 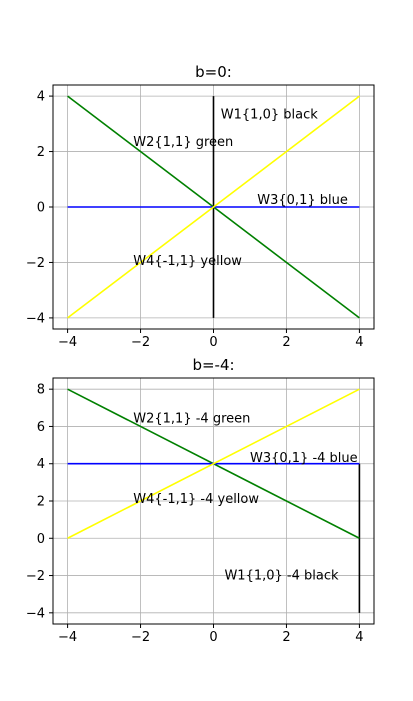 What do you see at coordinates (359, 637) in the screenshot?
I see `chart2-xtick-label-4: 4` at bounding box center [359, 637].